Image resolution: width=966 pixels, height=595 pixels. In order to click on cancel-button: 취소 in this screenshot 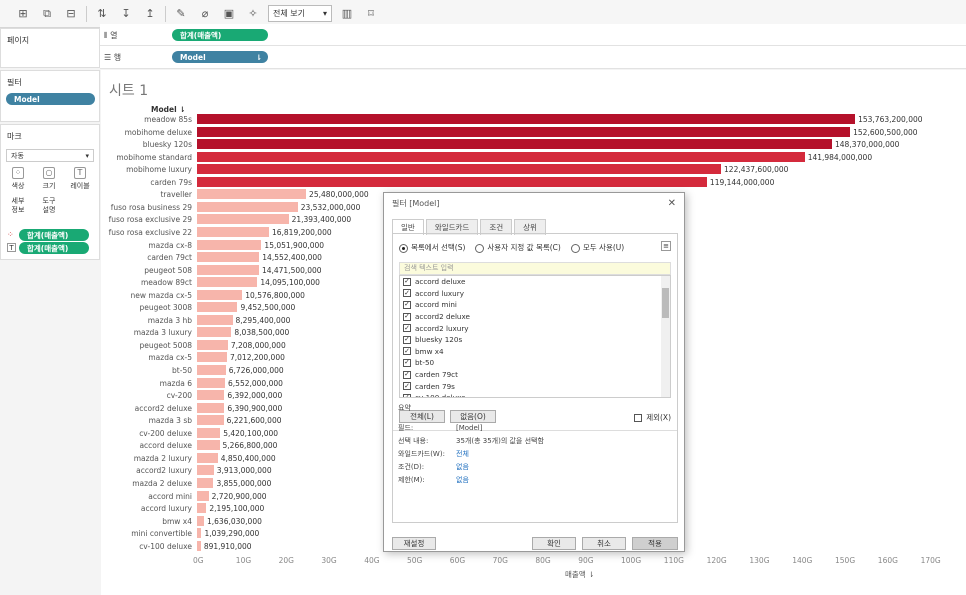, I will do `click(604, 543)`.